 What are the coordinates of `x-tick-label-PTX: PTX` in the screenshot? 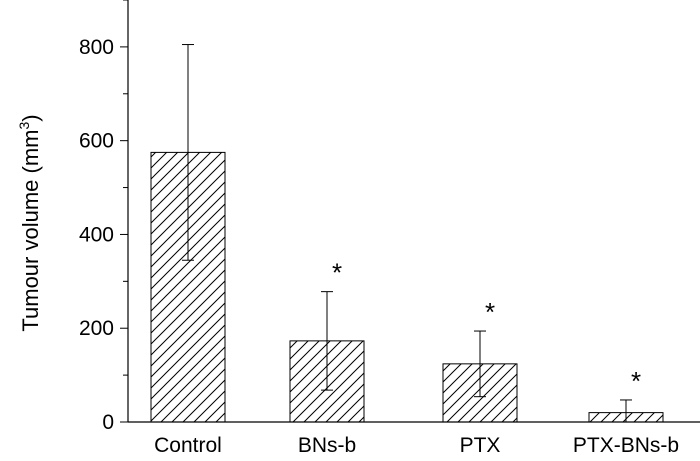 It's located at (480, 445).